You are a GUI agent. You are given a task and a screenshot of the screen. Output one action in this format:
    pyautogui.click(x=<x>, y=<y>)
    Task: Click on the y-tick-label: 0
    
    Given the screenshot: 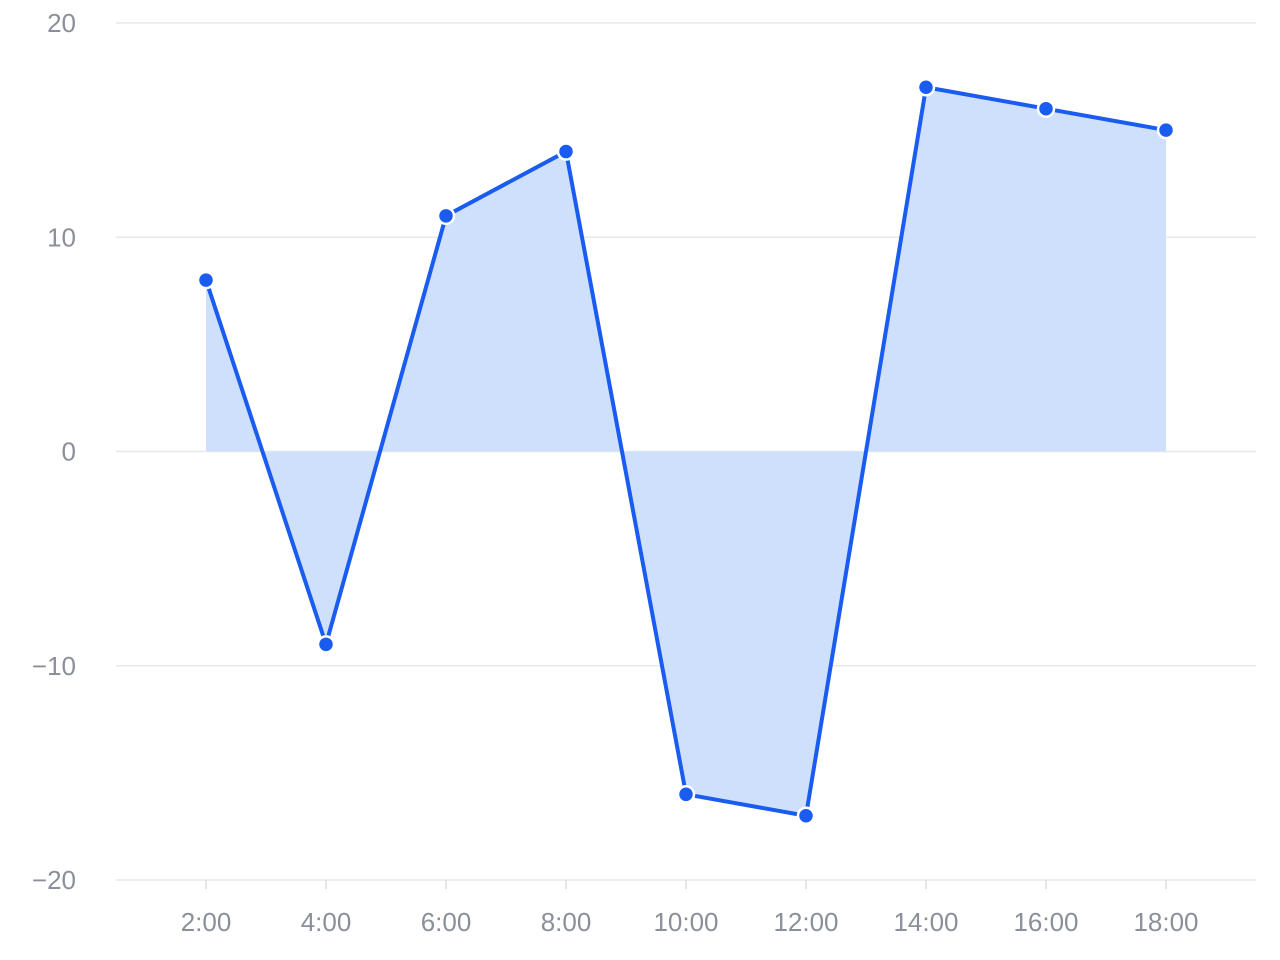 What is the action you would take?
    pyautogui.click(x=69, y=452)
    